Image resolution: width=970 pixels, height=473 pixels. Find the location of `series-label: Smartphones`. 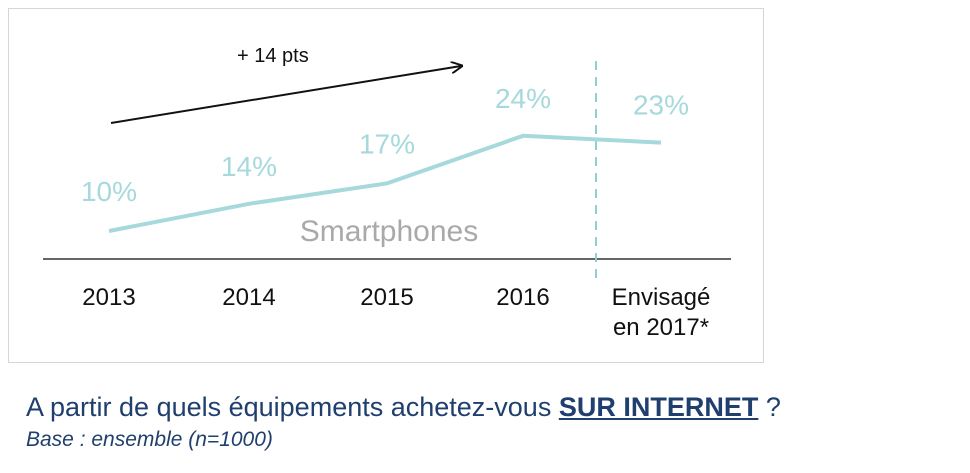

series-label: Smartphones is located at coordinates (389, 231).